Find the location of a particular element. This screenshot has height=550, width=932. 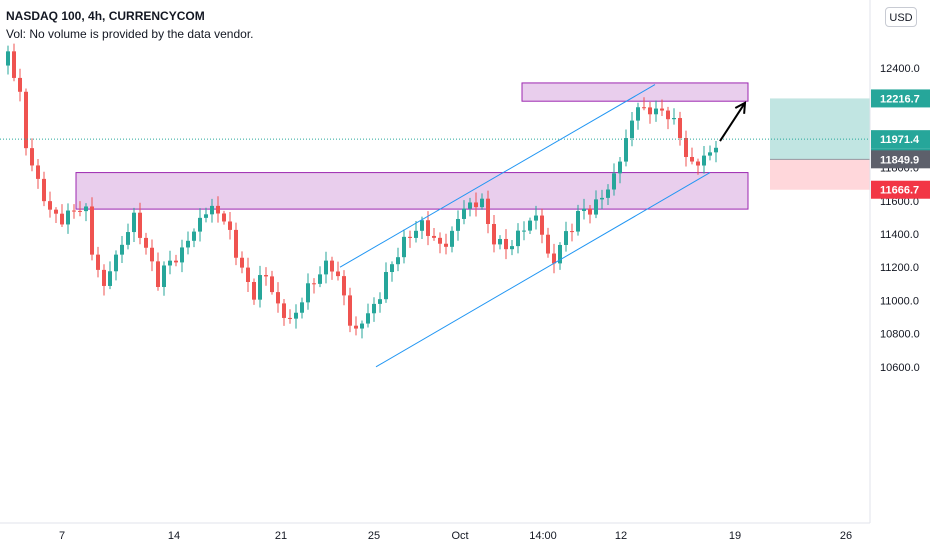

stop-tag-label: 11666.7 is located at coordinates (899, 191).